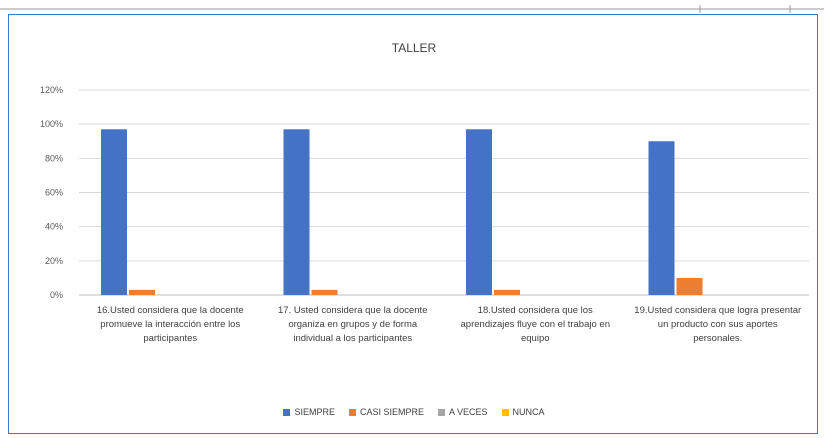 The image size is (824, 438). I want to click on legend-item: NUNCA, so click(523, 412).